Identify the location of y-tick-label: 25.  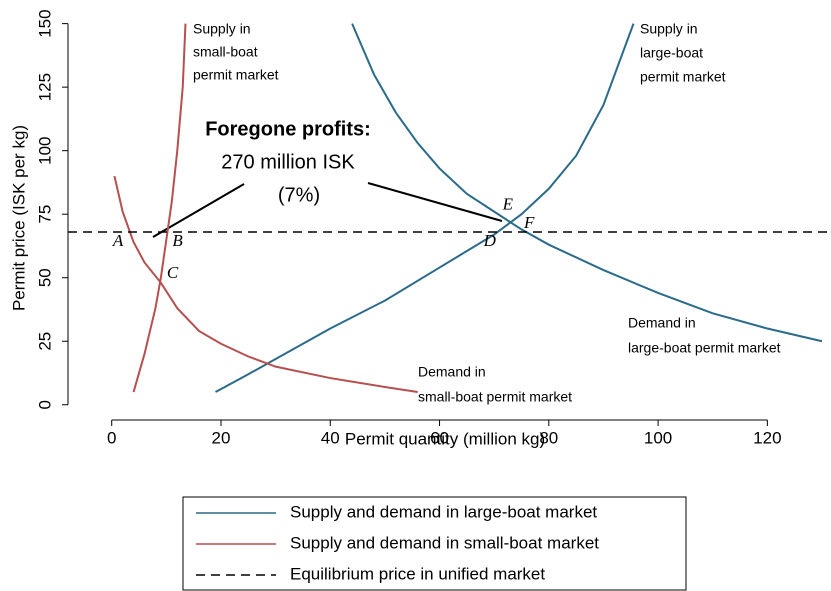
(44, 341).